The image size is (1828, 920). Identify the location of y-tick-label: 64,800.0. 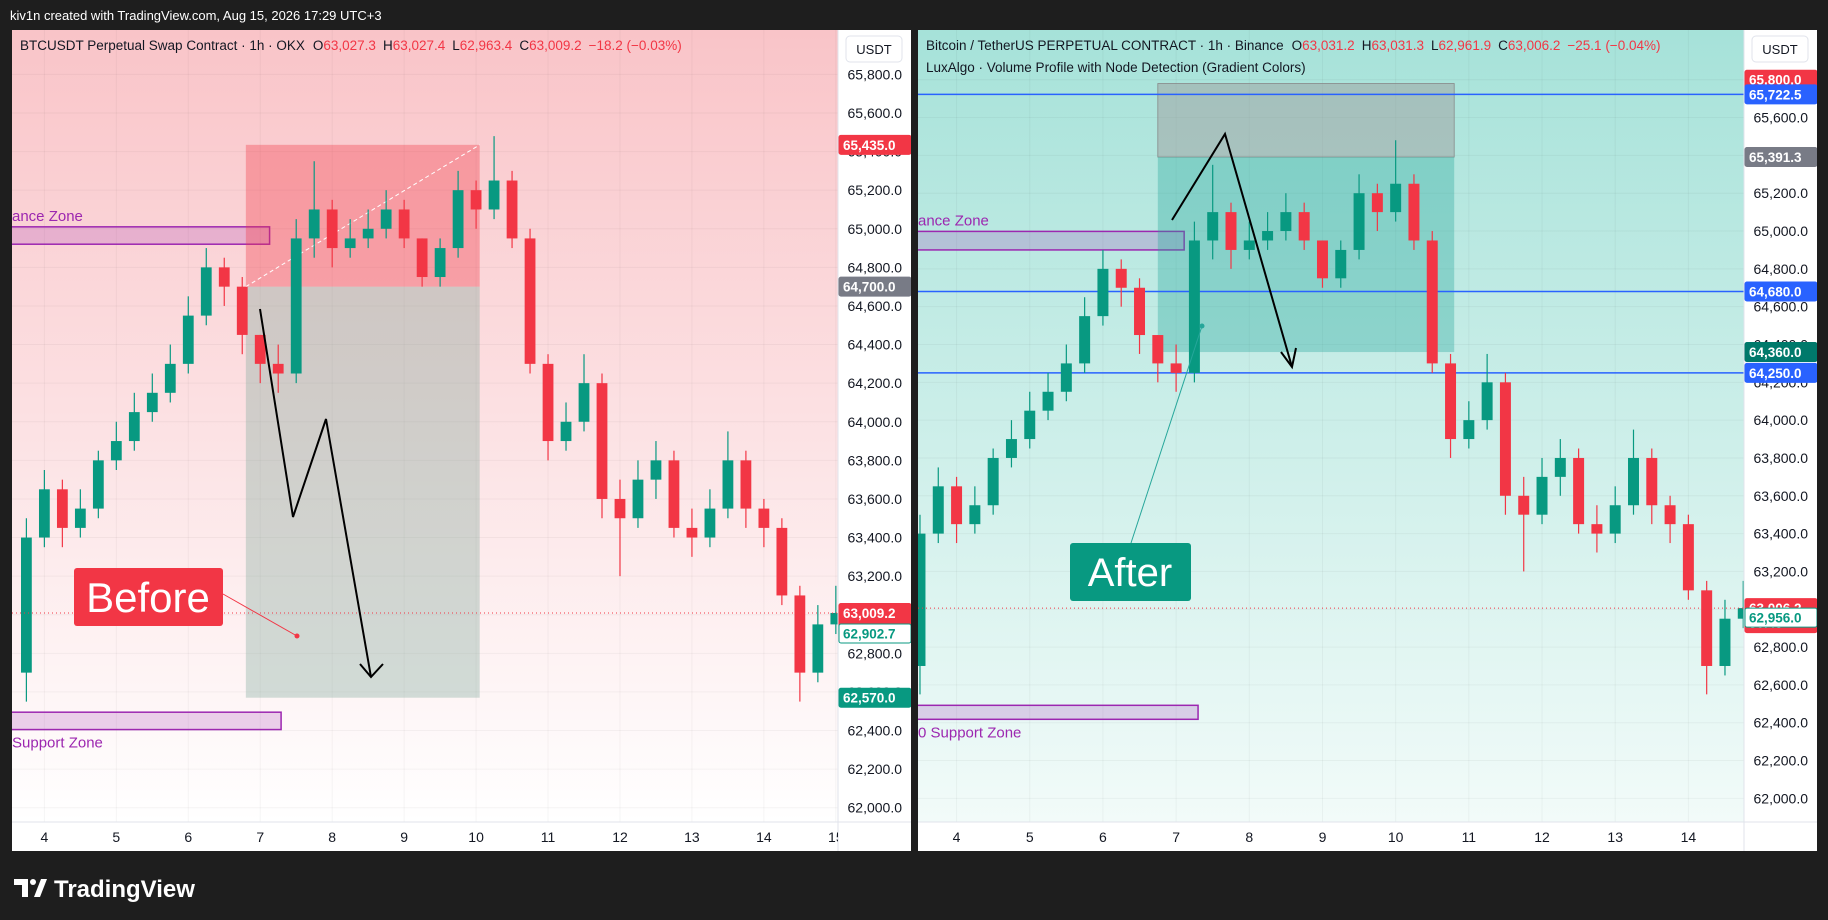
(875, 267).